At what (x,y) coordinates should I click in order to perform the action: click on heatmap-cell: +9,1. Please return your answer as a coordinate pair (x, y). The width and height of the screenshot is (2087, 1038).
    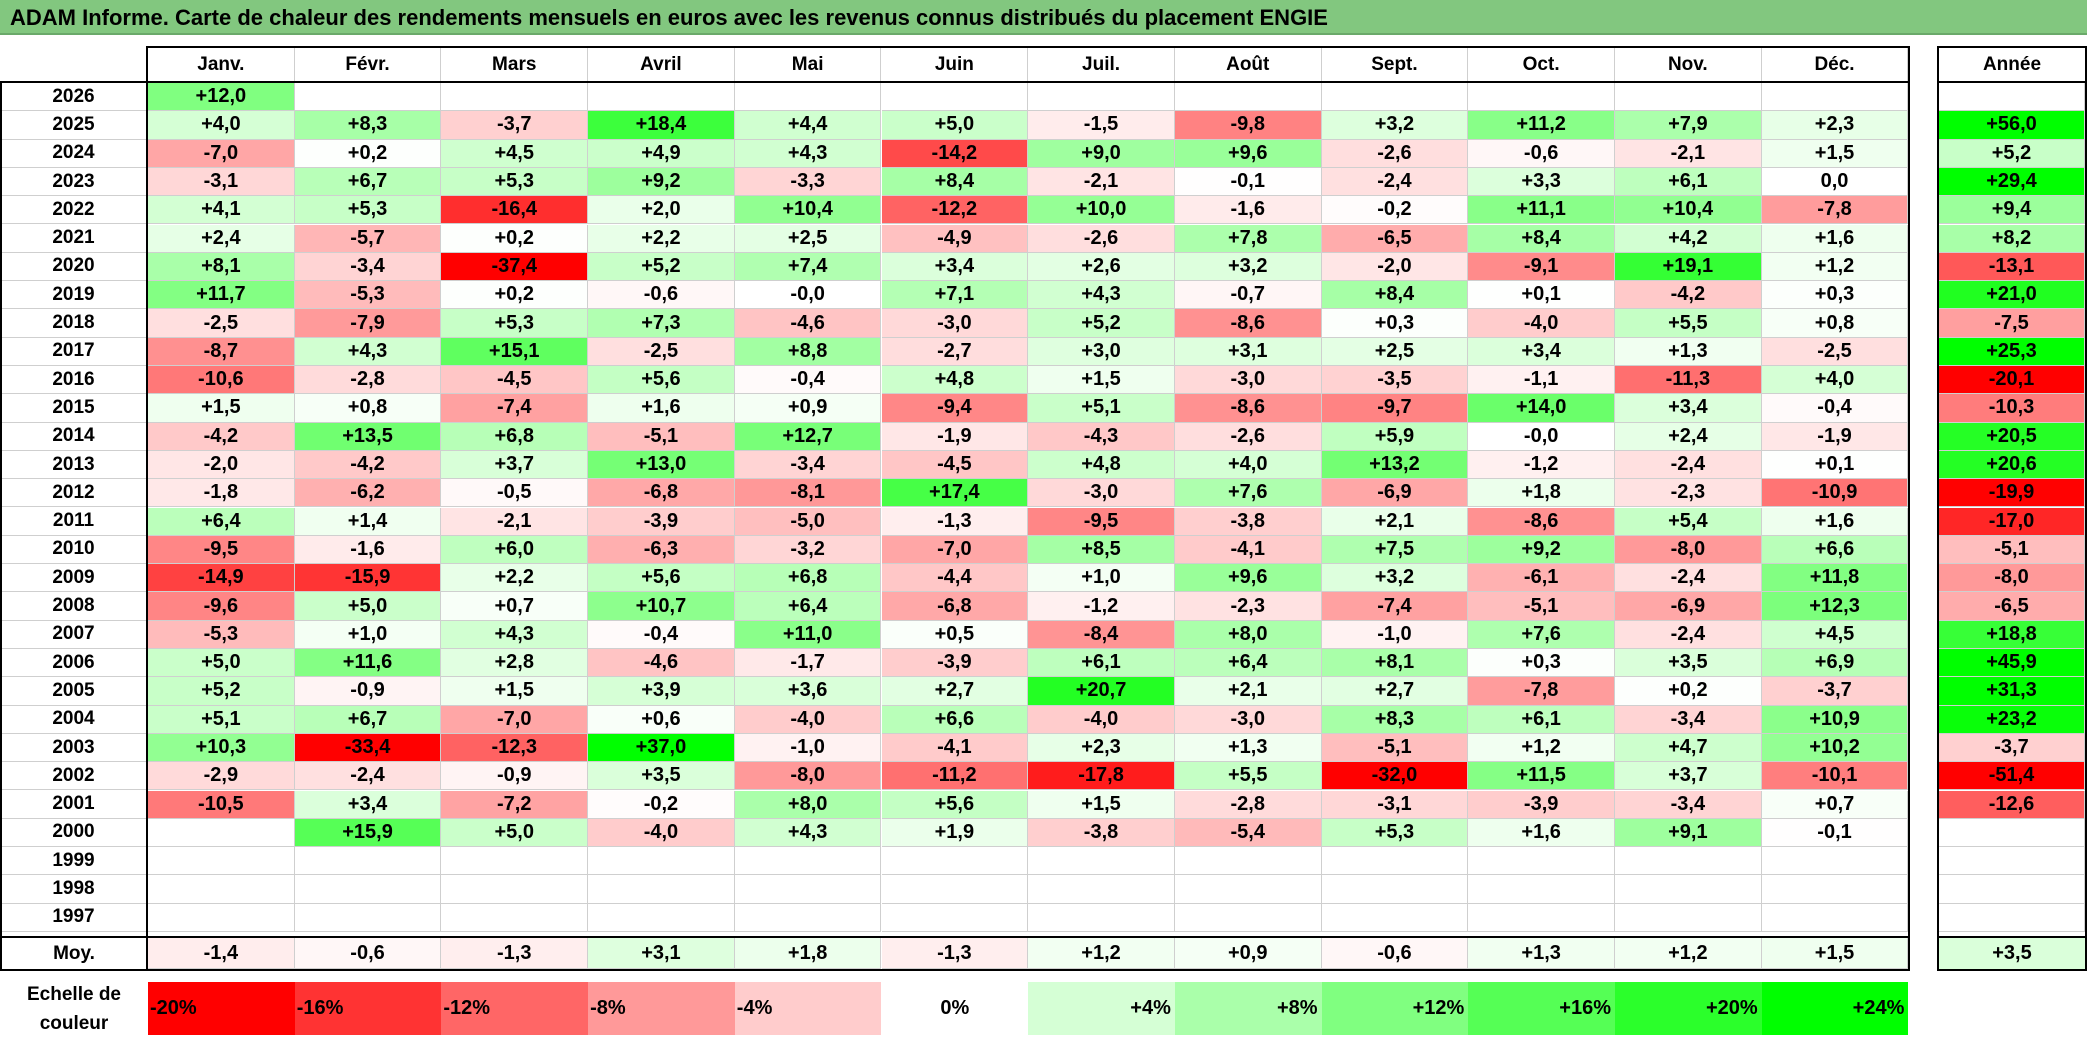
    Looking at the image, I should click on (1688, 833).